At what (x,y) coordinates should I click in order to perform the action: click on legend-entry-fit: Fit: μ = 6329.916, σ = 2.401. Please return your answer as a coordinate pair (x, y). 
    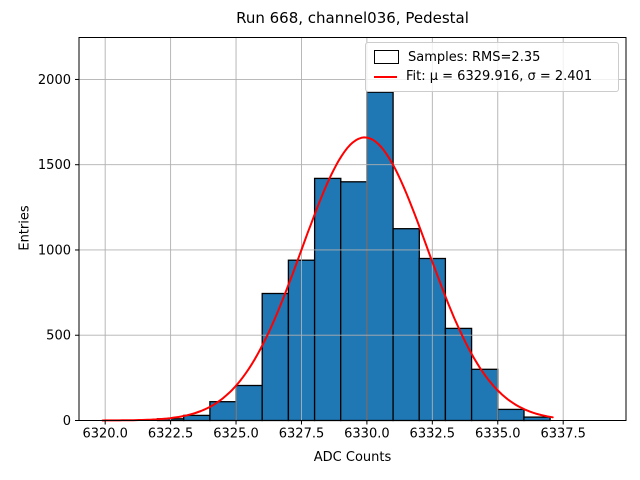
    Looking at the image, I should click on (492, 76).